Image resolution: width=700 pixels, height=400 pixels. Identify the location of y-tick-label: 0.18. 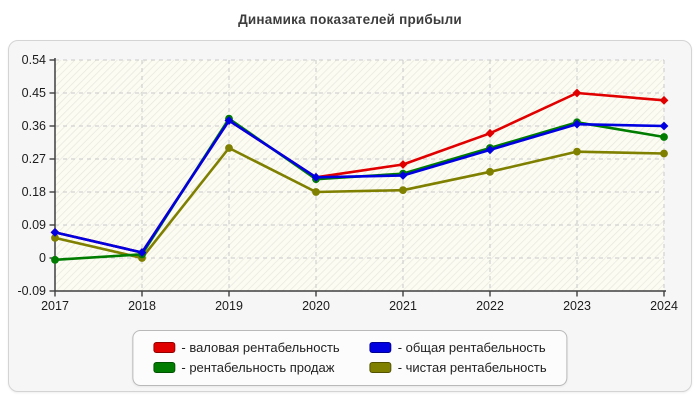
(34, 192).